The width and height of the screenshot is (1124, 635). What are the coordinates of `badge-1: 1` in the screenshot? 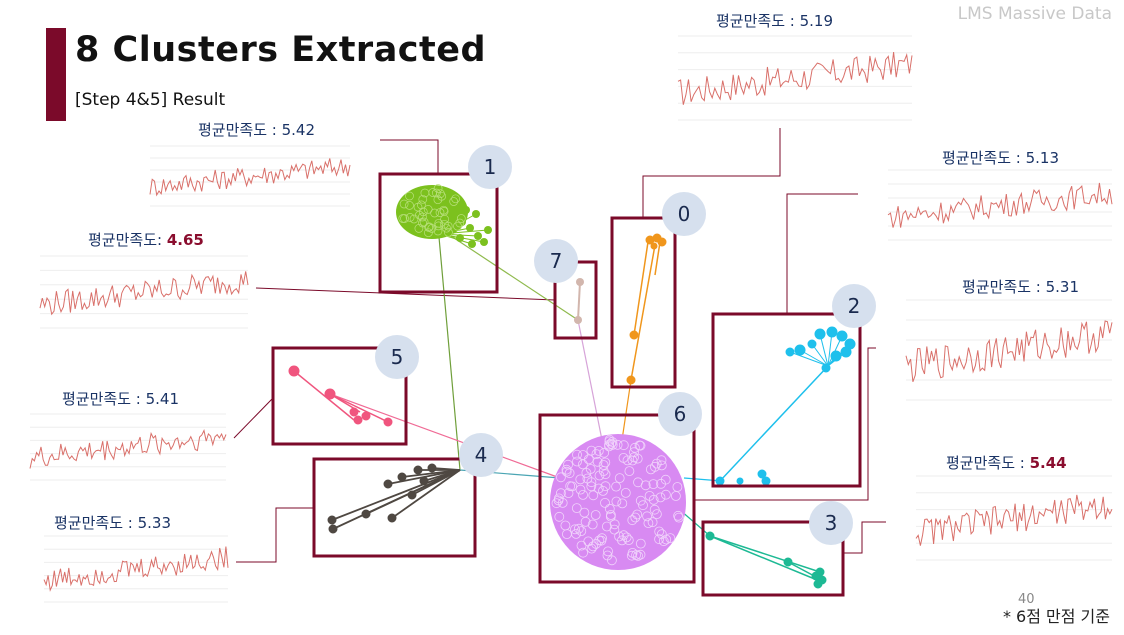 It's located at (490, 167).